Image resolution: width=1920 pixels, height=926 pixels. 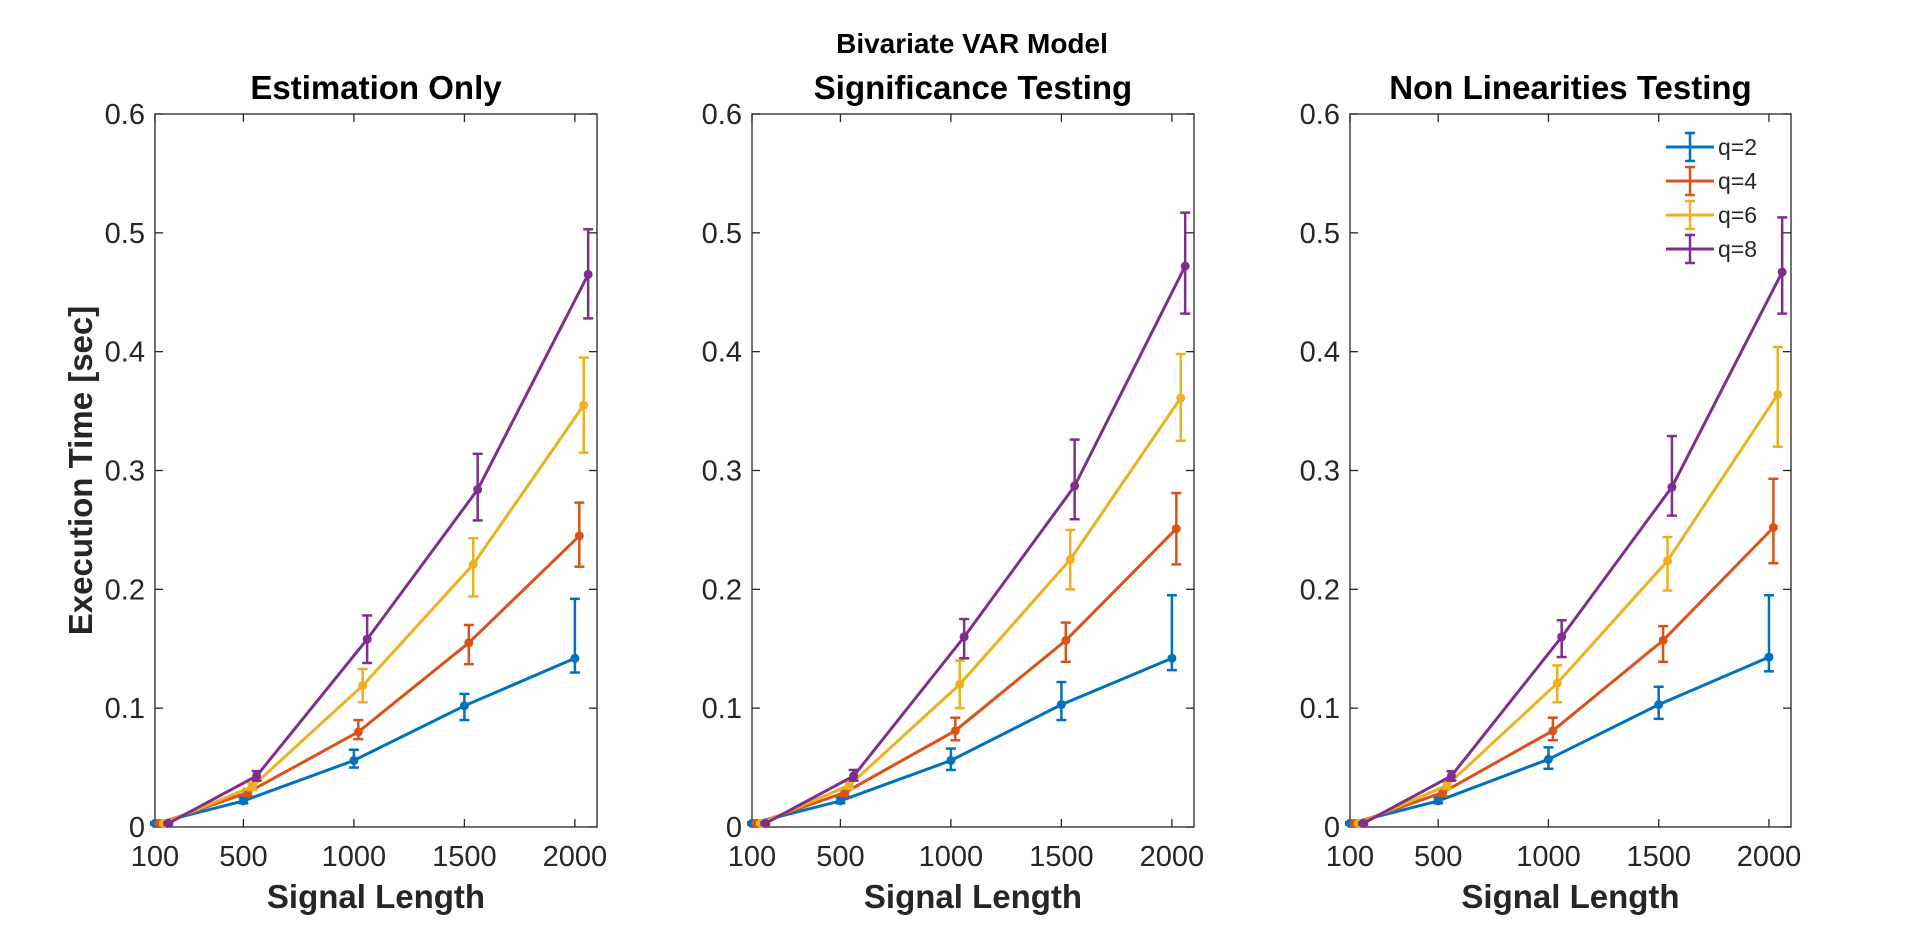 What do you see at coordinates (1737, 249) in the screenshot?
I see `legend-label: q=8` at bounding box center [1737, 249].